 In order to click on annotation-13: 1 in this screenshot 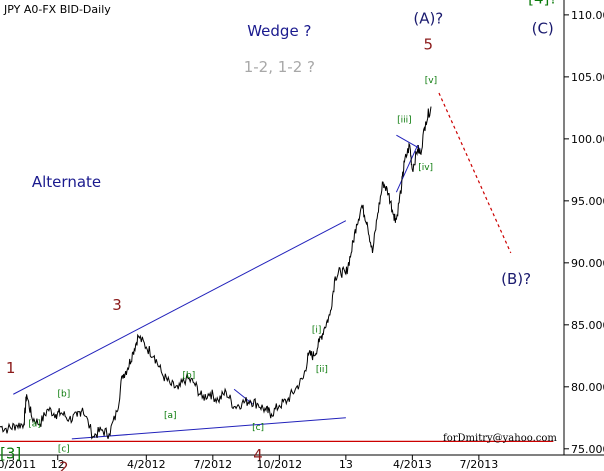, I will do `click(11, 368)`.